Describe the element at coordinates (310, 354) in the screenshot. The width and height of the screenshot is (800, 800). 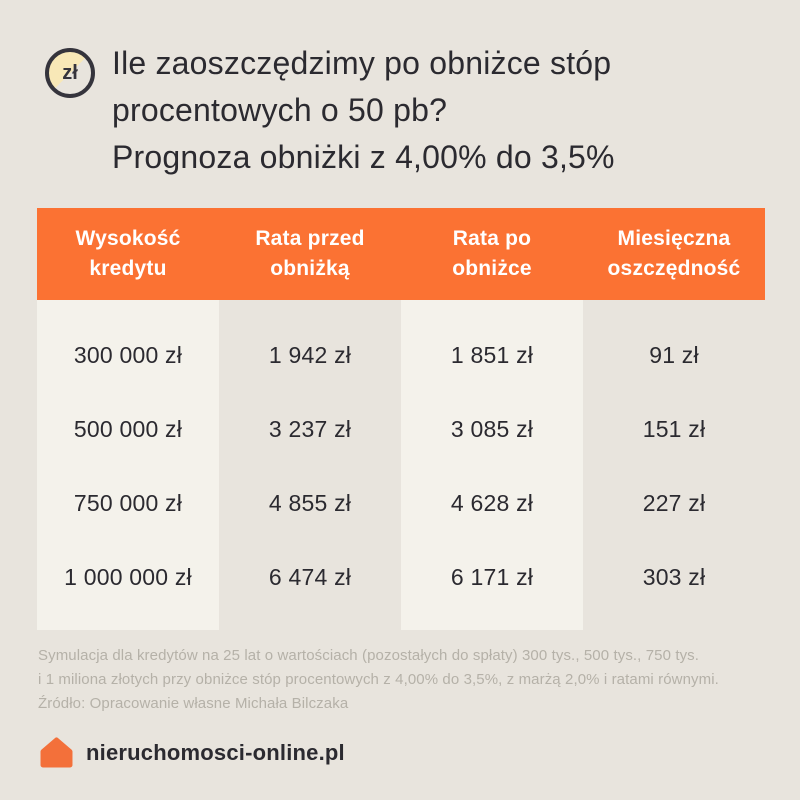
I see `table-cell-installment-before: 1 942 zł` at that location.